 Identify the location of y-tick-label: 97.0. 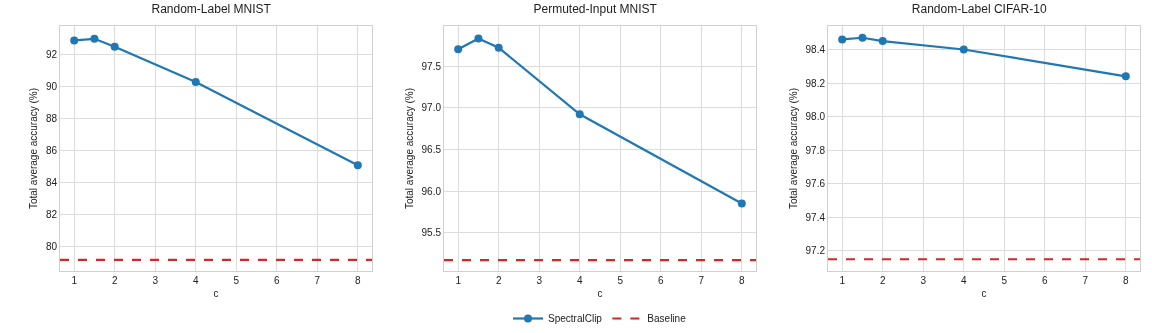
(431, 108).